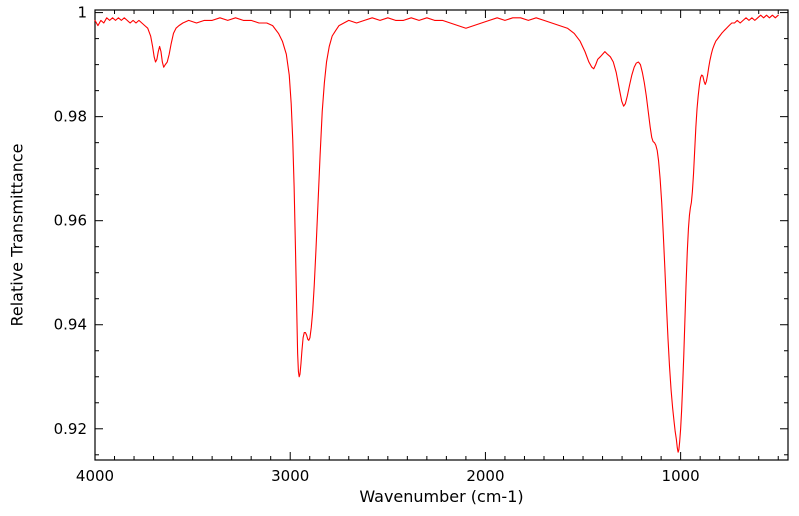  I want to click on x-axis-title: Wavenumber (cm-1), so click(441, 496).